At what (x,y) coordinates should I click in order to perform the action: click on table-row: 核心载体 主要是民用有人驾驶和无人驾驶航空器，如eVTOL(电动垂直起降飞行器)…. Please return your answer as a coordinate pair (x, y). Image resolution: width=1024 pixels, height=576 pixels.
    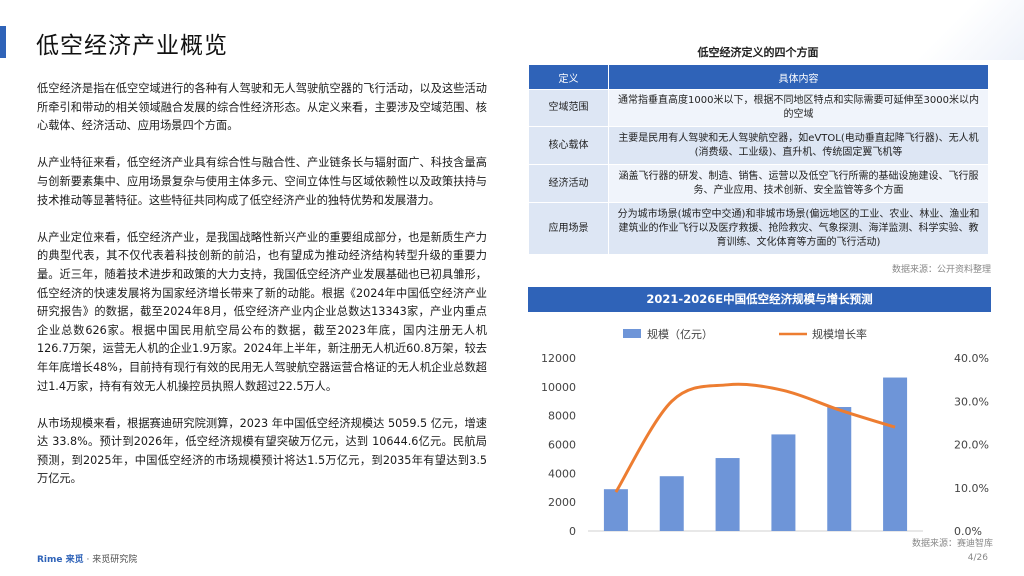
    Looking at the image, I should click on (758, 145).